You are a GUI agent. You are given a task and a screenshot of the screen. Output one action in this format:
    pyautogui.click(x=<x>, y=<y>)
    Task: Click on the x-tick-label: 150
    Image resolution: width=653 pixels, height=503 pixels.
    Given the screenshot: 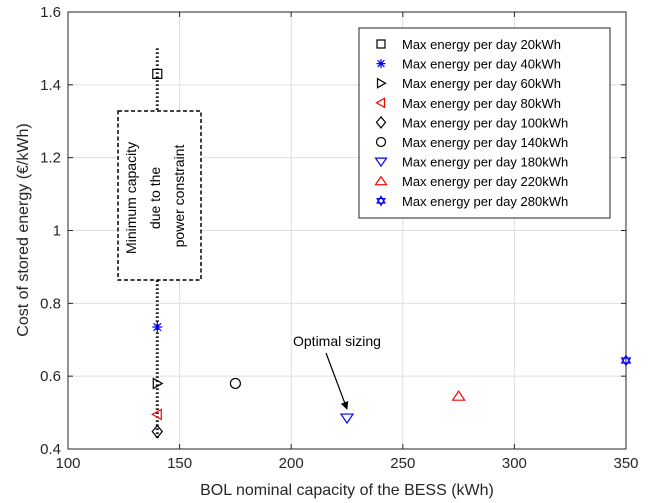 What is the action you would take?
    pyautogui.click(x=179, y=463)
    